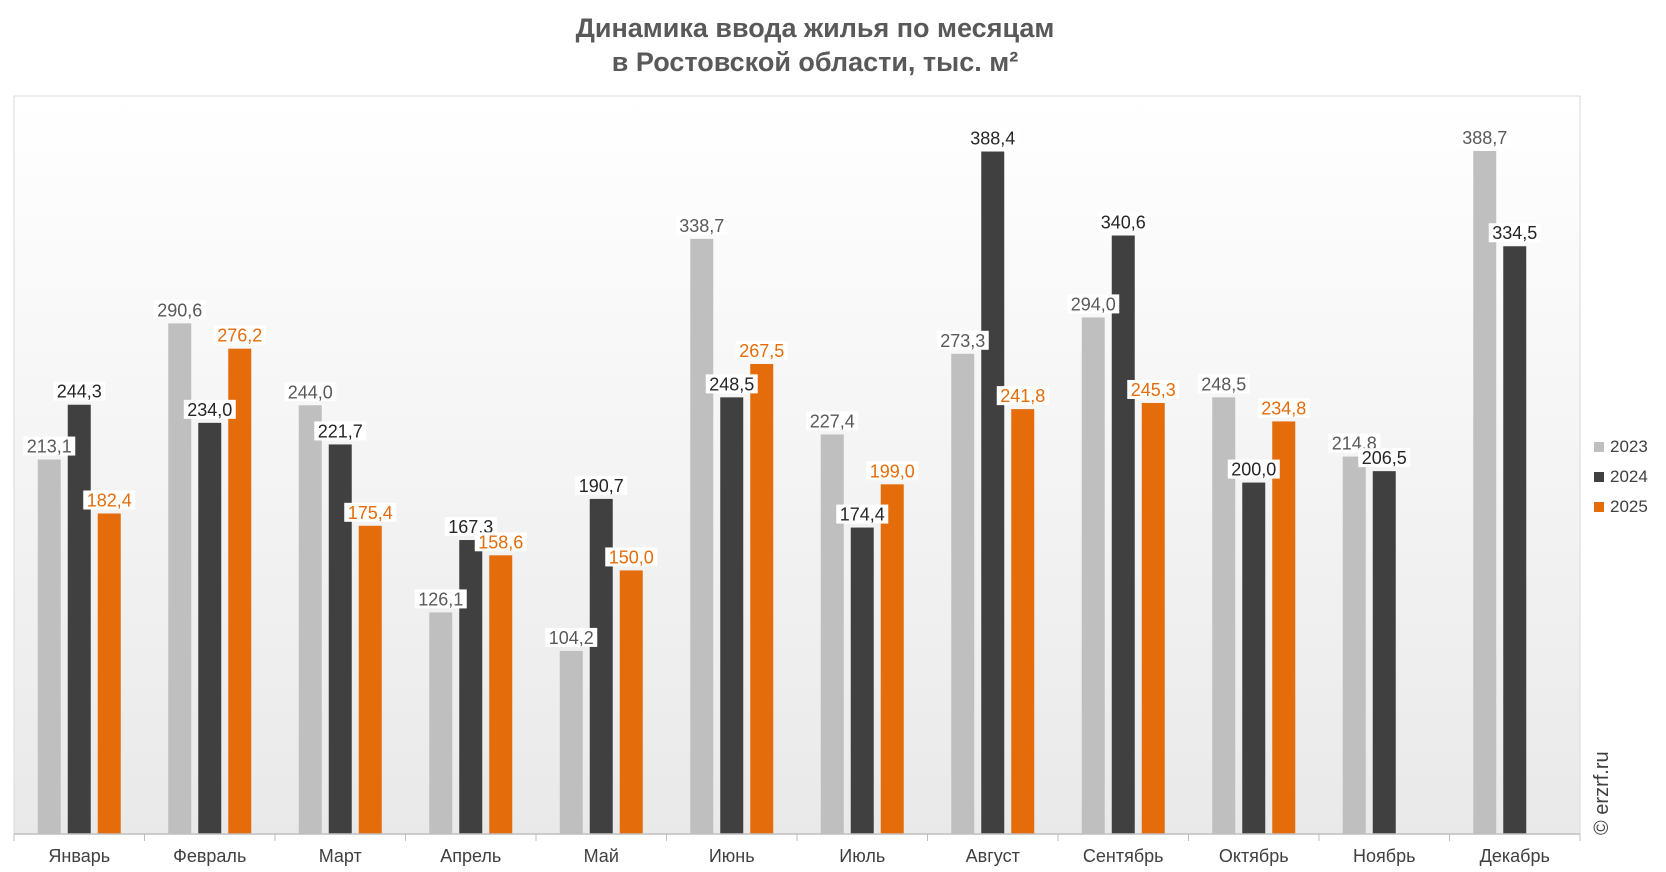 Image resolution: width=1666 pixels, height=872 pixels. I want to click on data-label-2023-2: 290,6, so click(179, 310).